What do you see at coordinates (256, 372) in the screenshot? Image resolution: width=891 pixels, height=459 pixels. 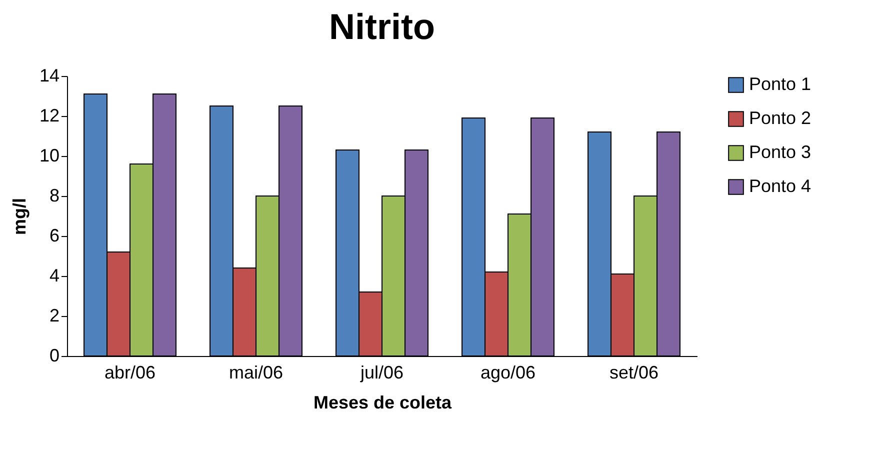 I see `x-tick-label: mai/06` at bounding box center [256, 372].